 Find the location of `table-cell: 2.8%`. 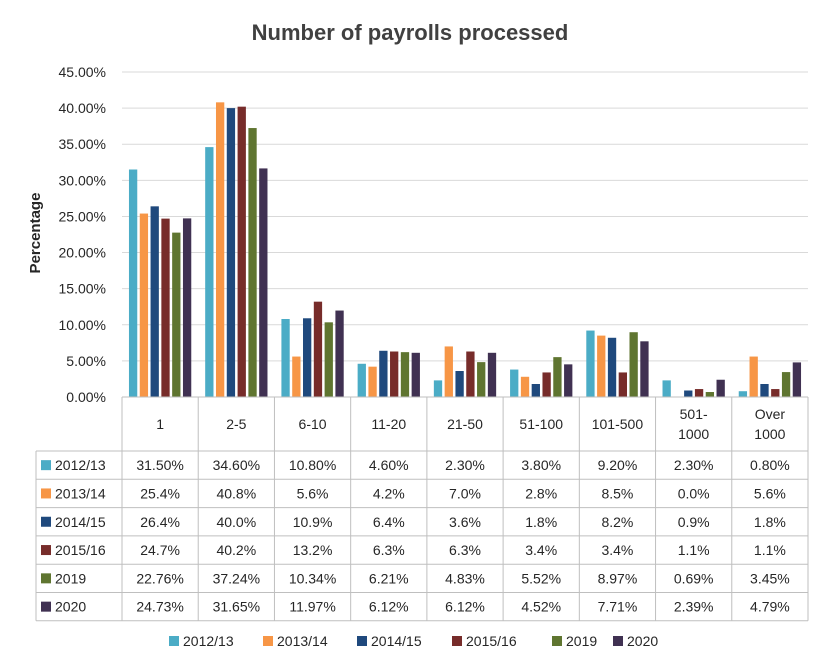

table-cell: 2.8% is located at coordinates (541, 493).